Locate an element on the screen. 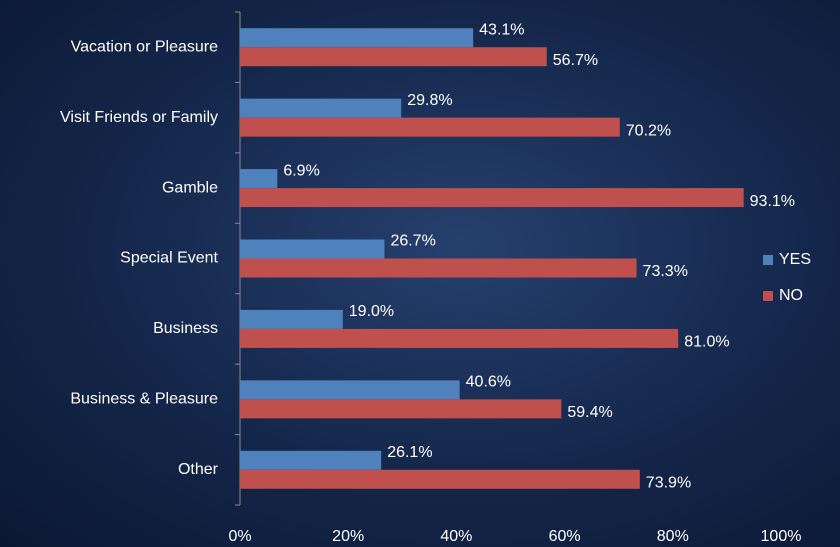 The height and width of the screenshot is (547, 840). x-tick-label: 80% is located at coordinates (673, 536).